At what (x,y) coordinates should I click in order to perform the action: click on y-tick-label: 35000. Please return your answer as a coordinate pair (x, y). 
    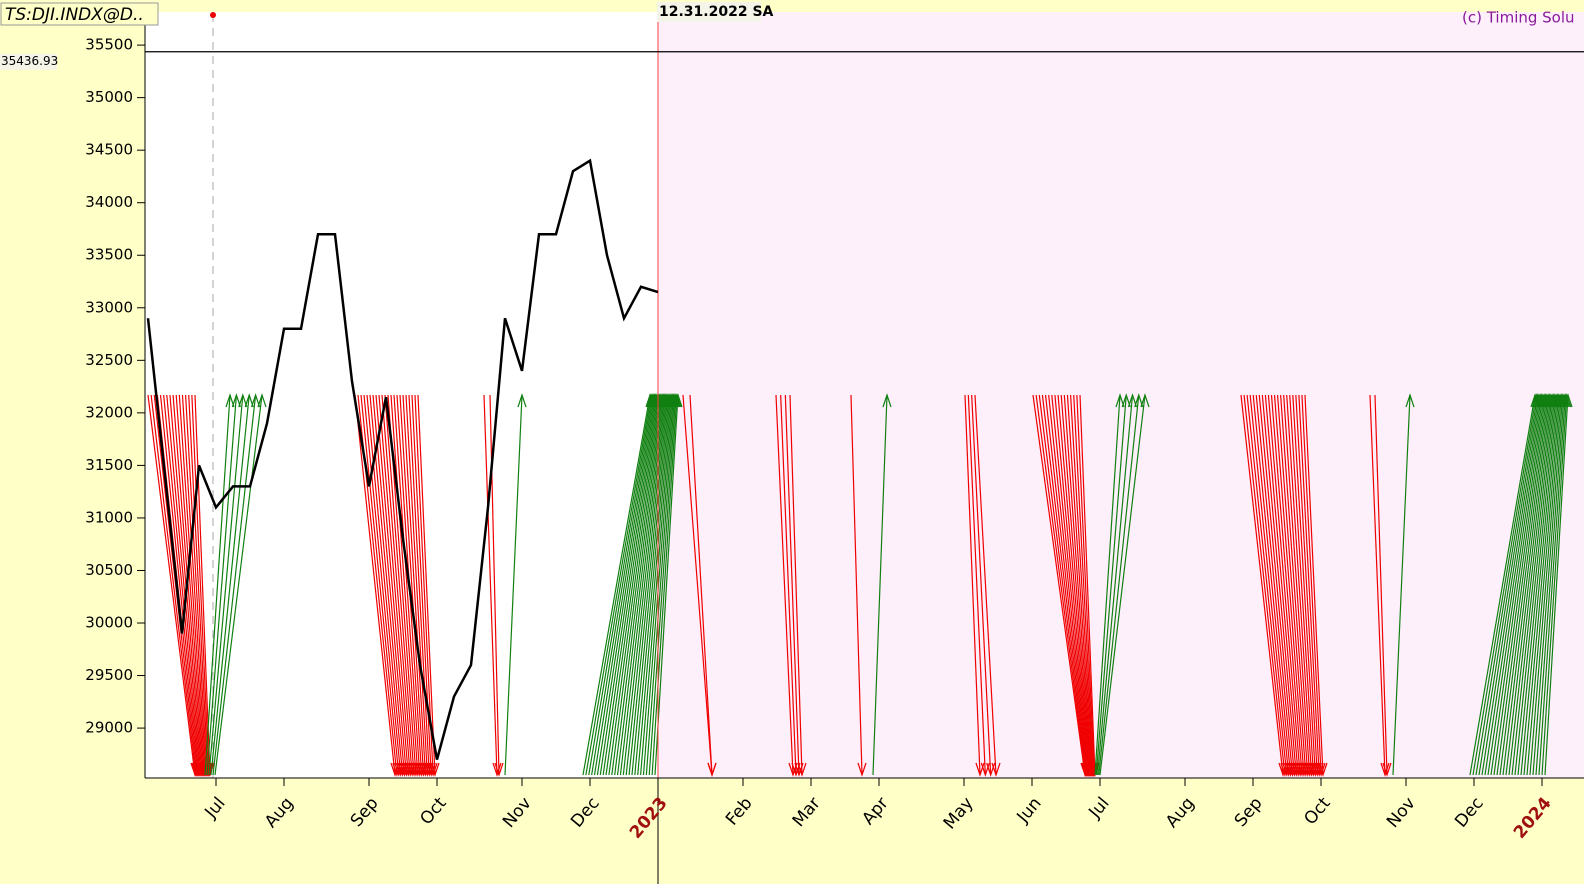
    Looking at the image, I should click on (109, 97).